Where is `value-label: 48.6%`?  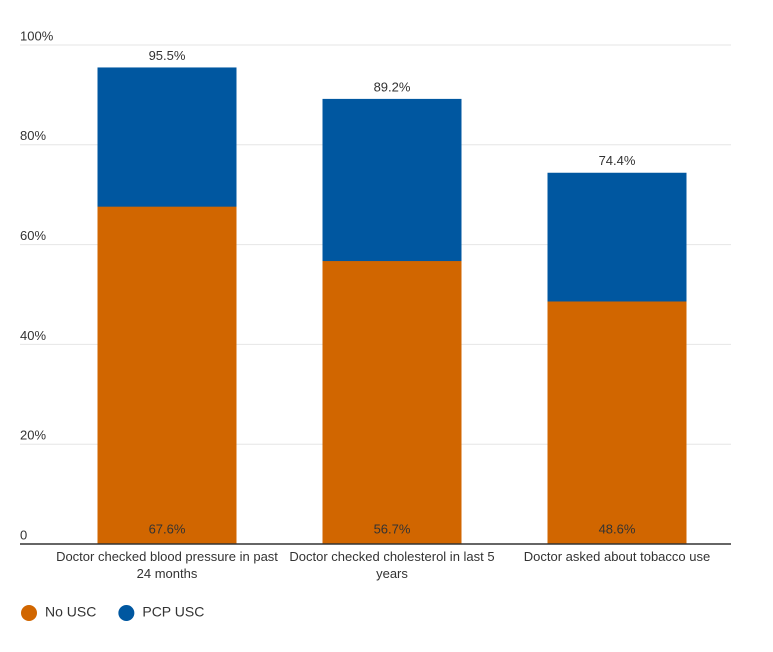 value-label: 48.6% is located at coordinates (617, 528).